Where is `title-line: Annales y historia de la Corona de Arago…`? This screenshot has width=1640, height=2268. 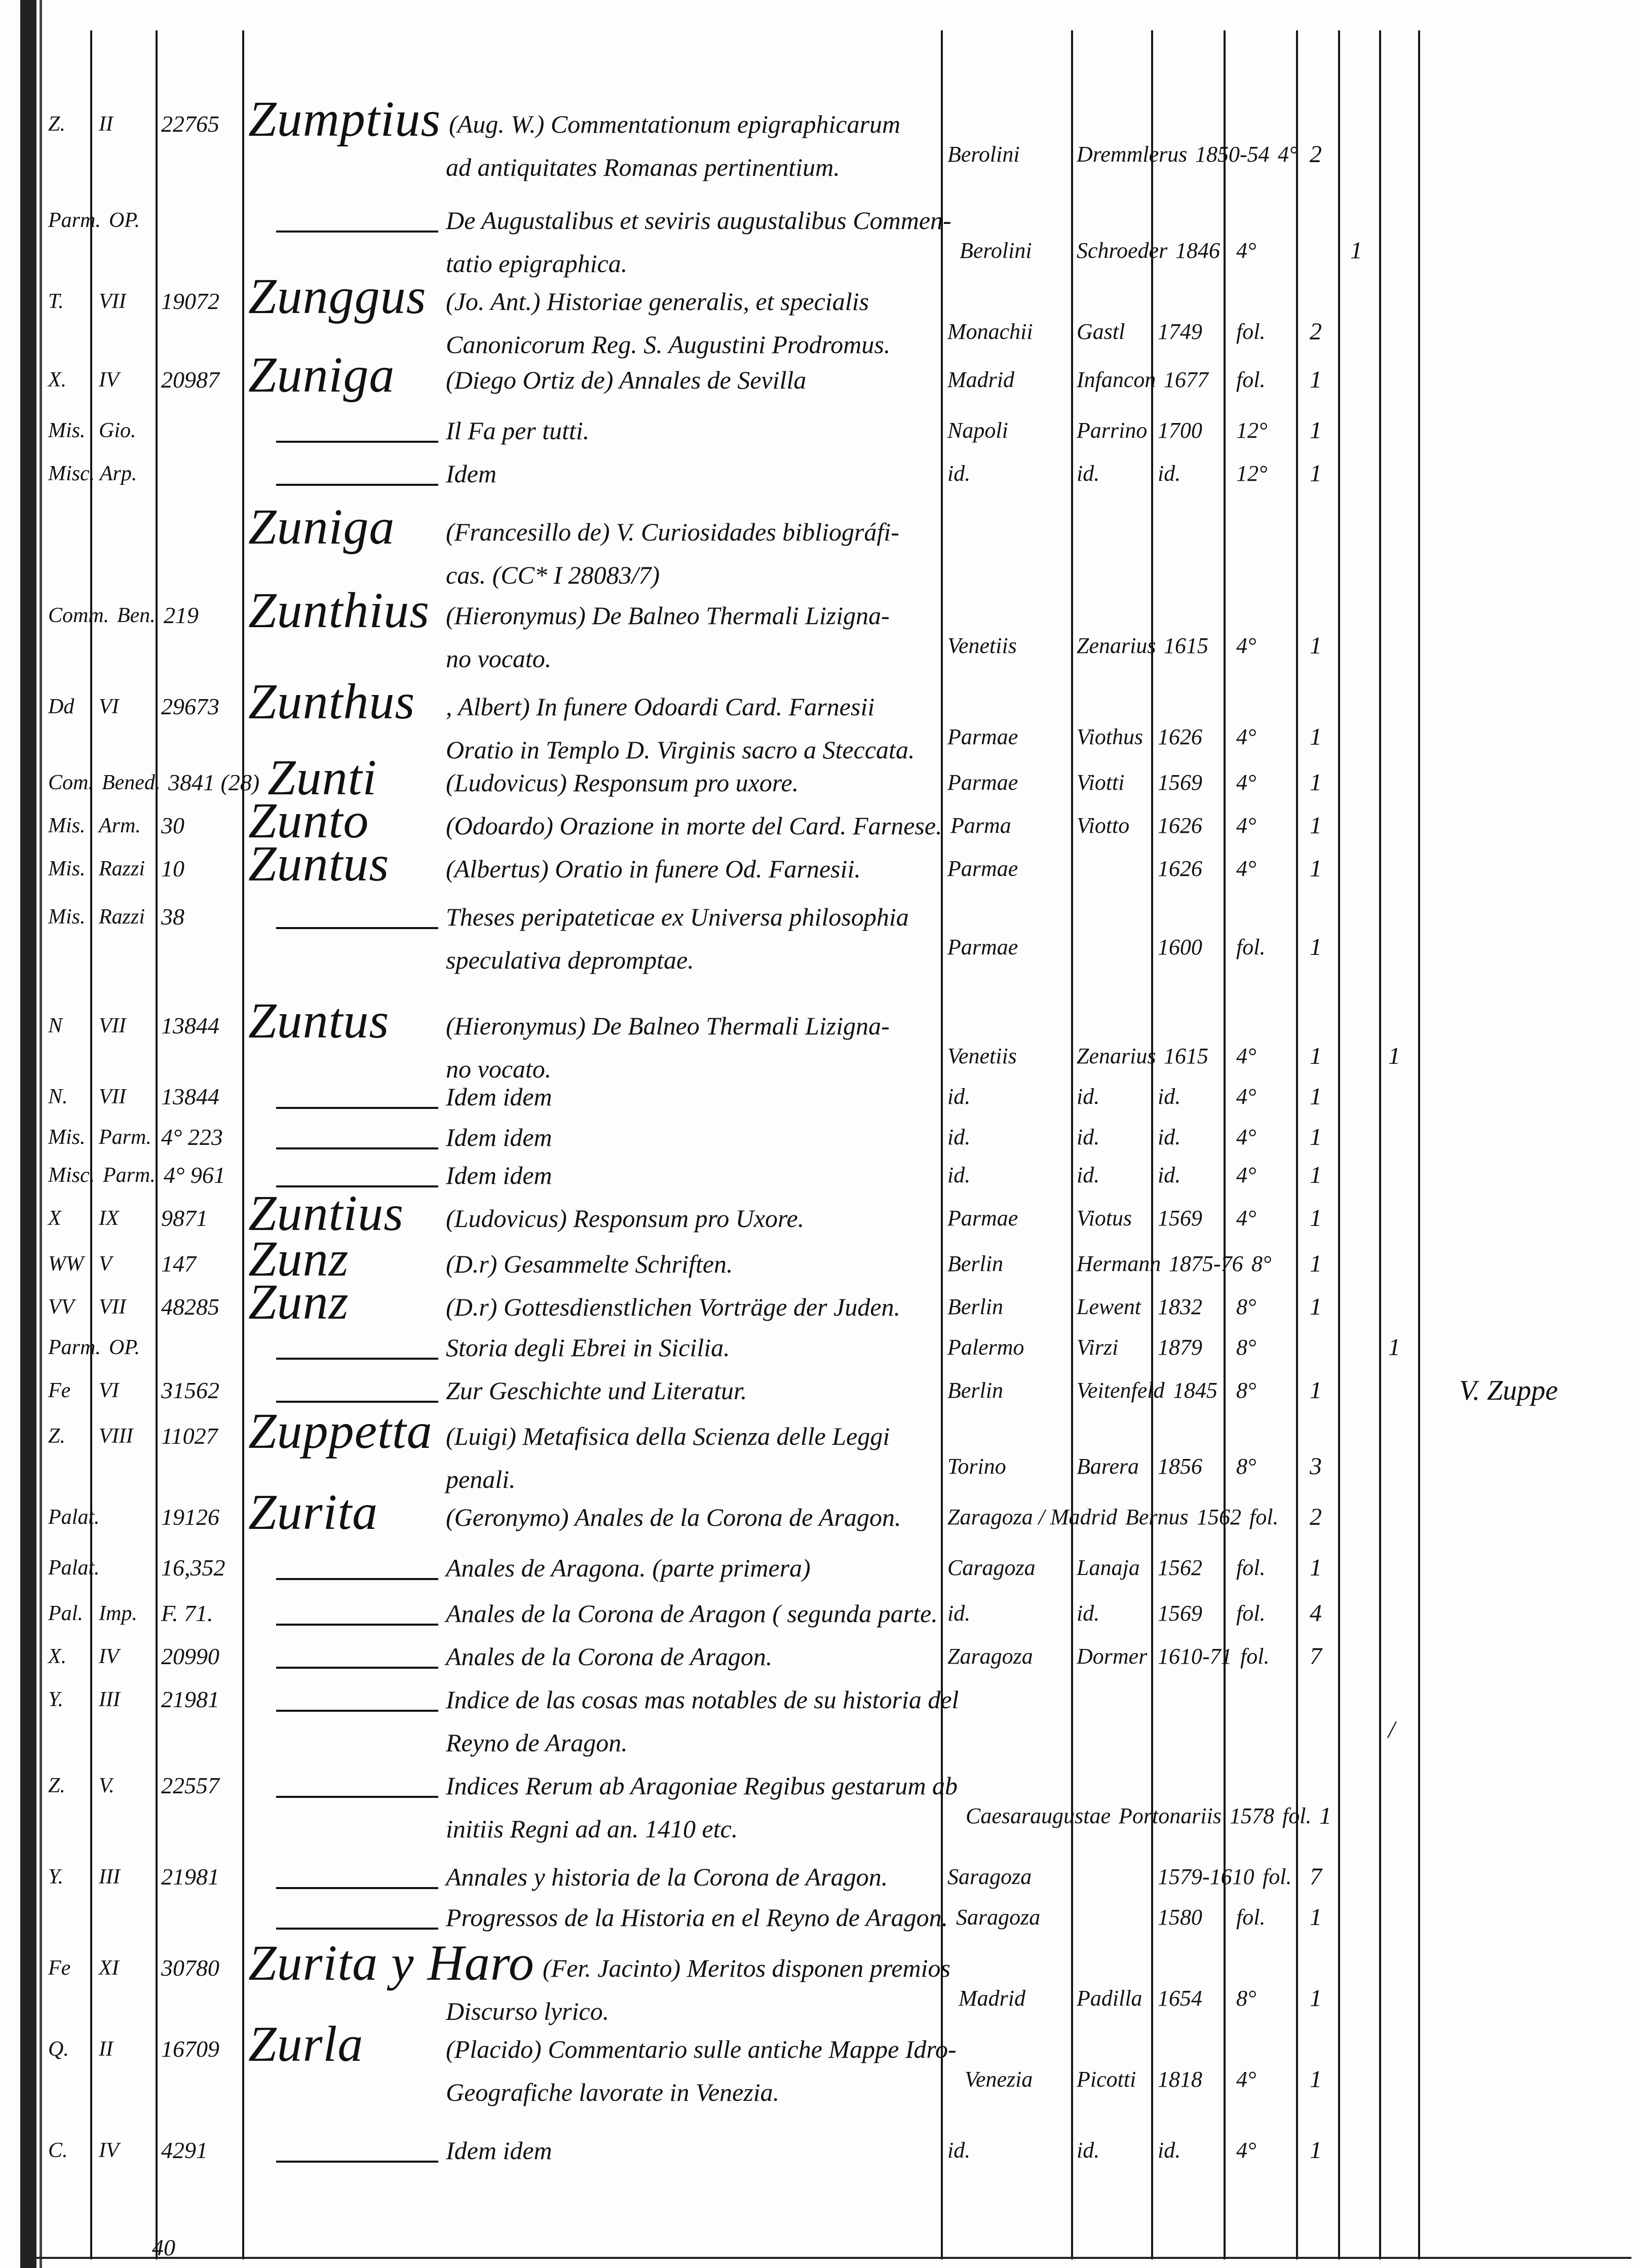 title-line: Annales y historia de la Corona de Arago… is located at coordinates (667, 1877).